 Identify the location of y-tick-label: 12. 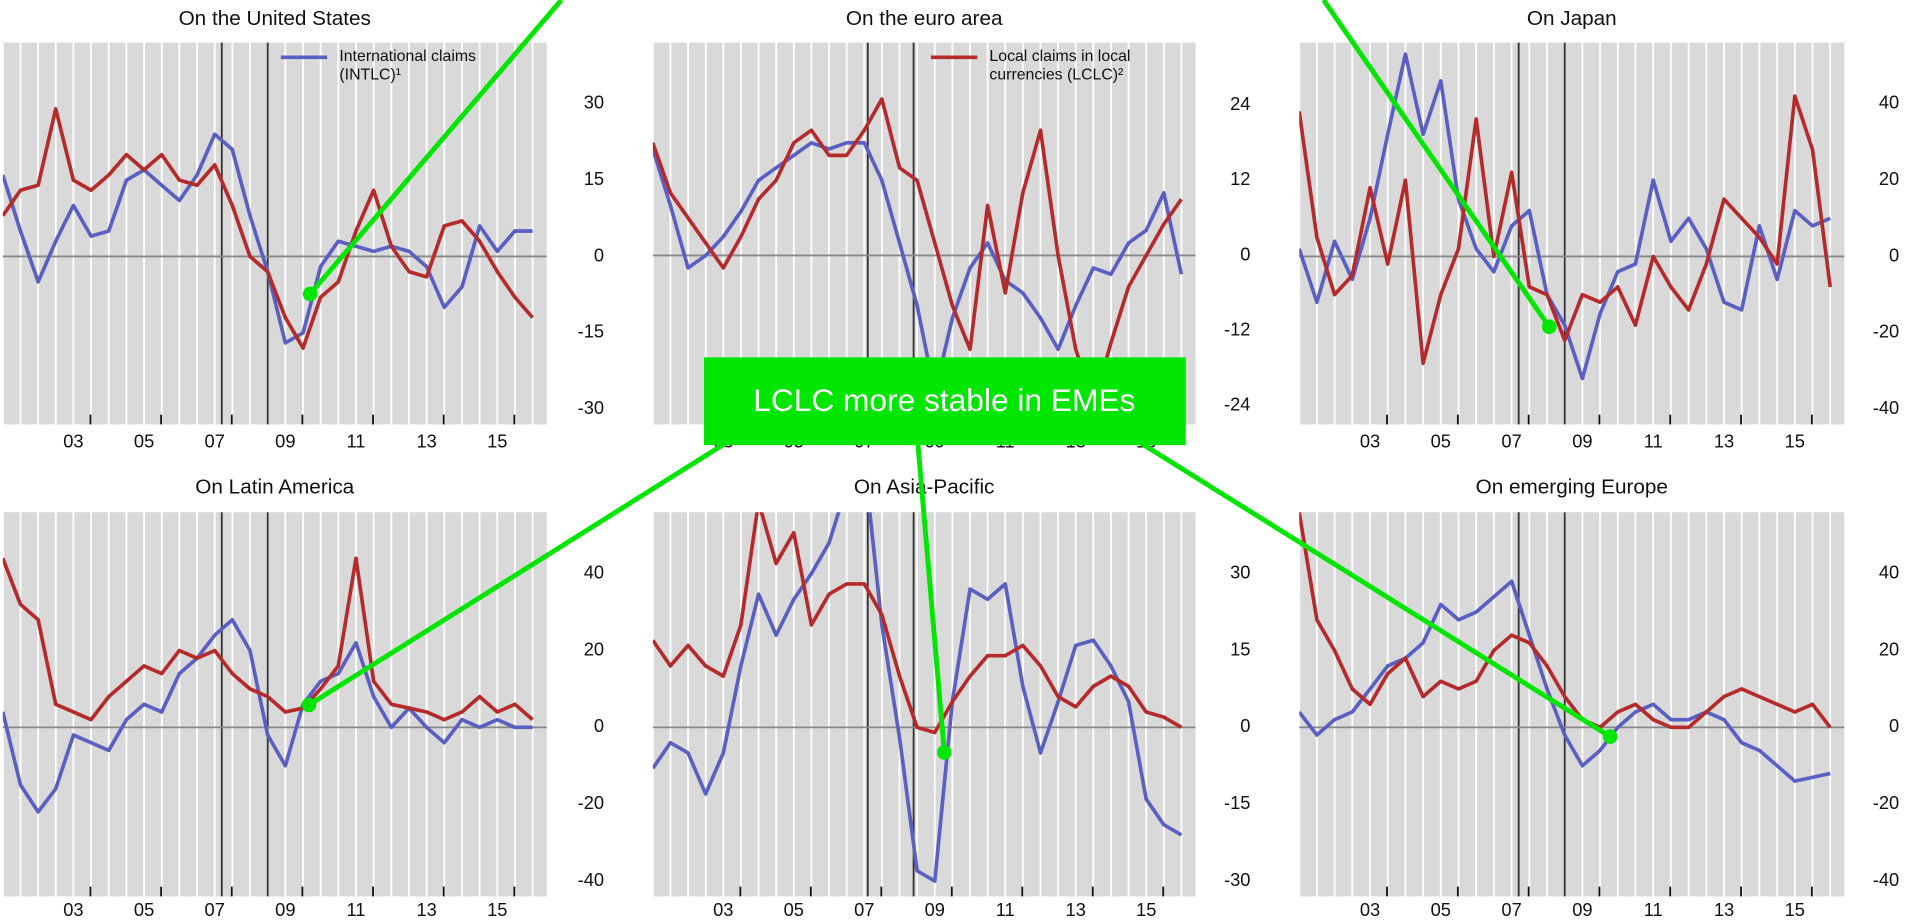
(1240, 178).